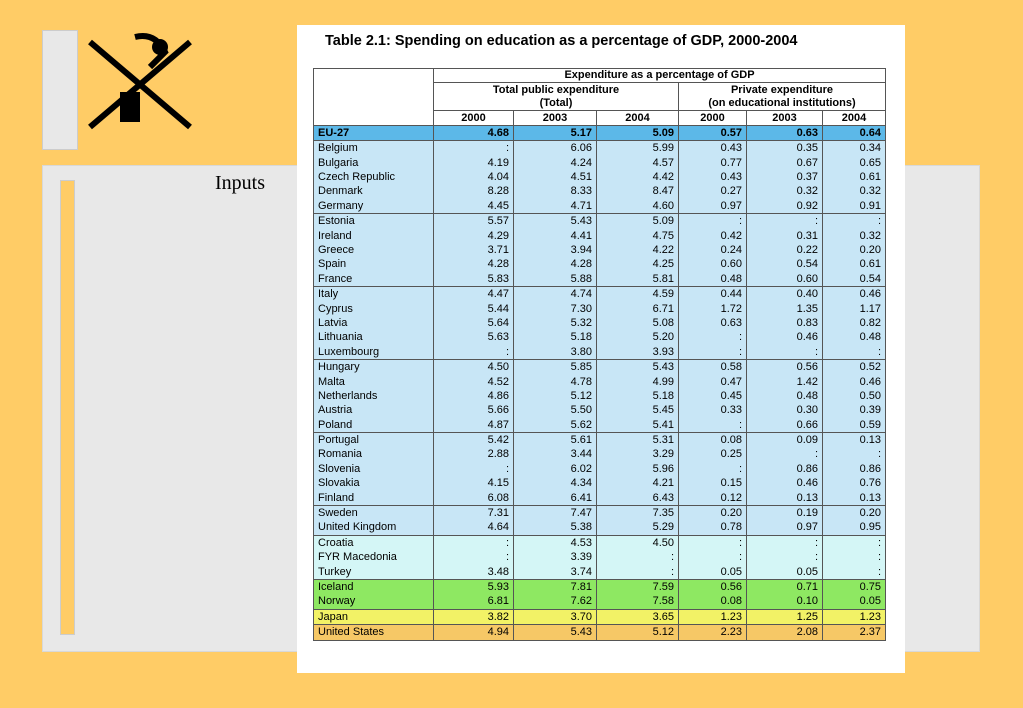  Describe the element at coordinates (599, 294) in the screenshot. I see `table-row: Italy 4.47 4.74 4.59 0.44 0.40 0.46` at that location.